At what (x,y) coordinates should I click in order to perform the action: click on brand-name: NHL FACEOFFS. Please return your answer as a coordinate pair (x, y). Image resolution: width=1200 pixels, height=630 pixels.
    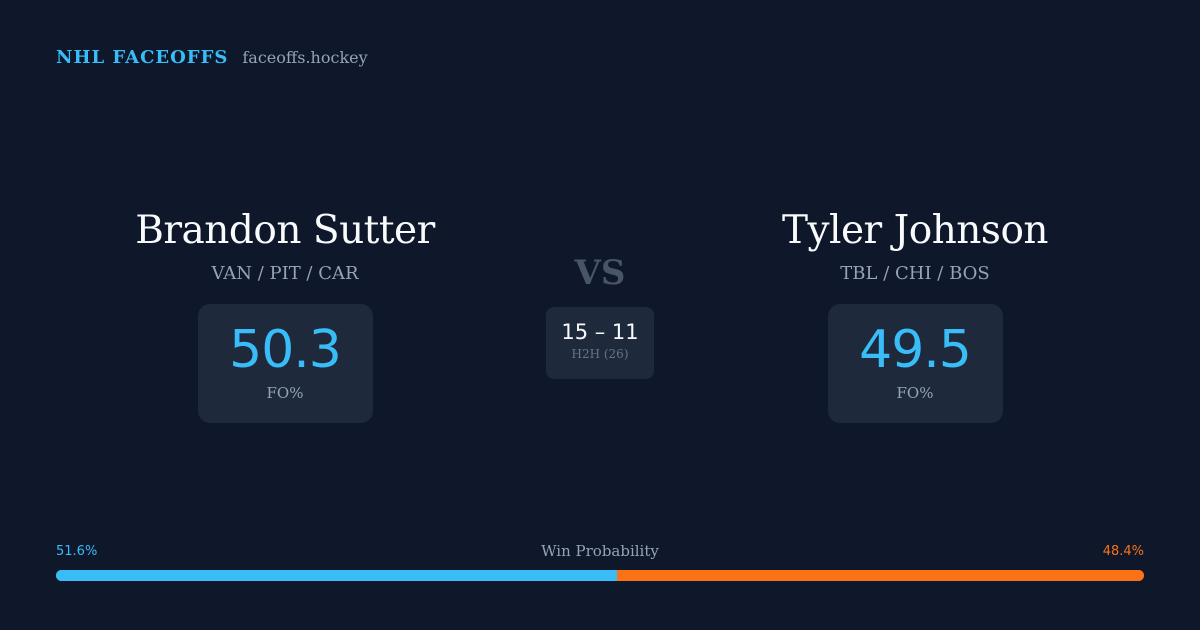
    Looking at the image, I should click on (142, 57).